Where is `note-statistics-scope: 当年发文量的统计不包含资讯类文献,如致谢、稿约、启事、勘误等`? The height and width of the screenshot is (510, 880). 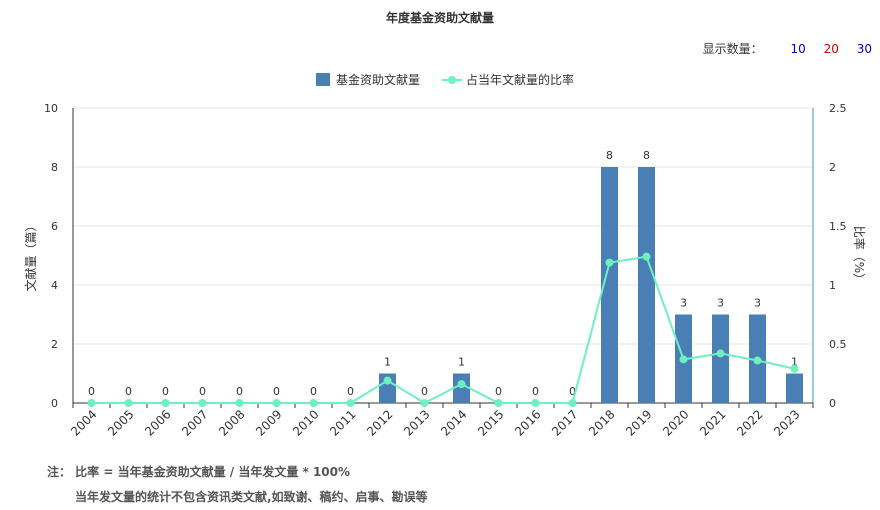 note-statistics-scope: 当年发文量的统计不包含资讯类文献,如致谢、稿约、启事、勘误等 is located at coordinates (251, 497).